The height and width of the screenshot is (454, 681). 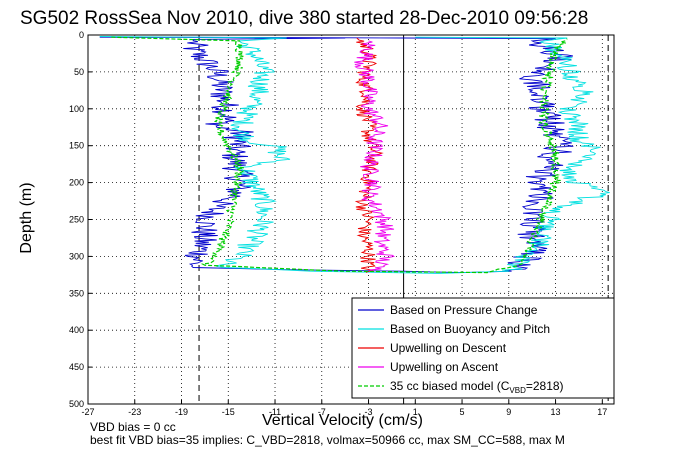 What do you see at coordinates (181, 412) in the screenshot?
I see `x-tick-label: -19` at bounding box center [181, 412].